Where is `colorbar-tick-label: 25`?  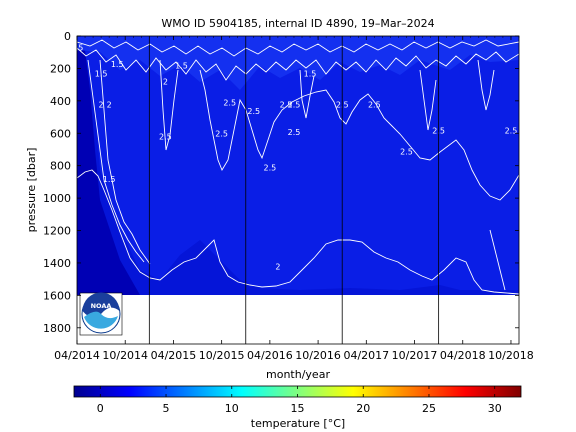
colorbar-tick-label: 25 is located at coordinates (429, 408).